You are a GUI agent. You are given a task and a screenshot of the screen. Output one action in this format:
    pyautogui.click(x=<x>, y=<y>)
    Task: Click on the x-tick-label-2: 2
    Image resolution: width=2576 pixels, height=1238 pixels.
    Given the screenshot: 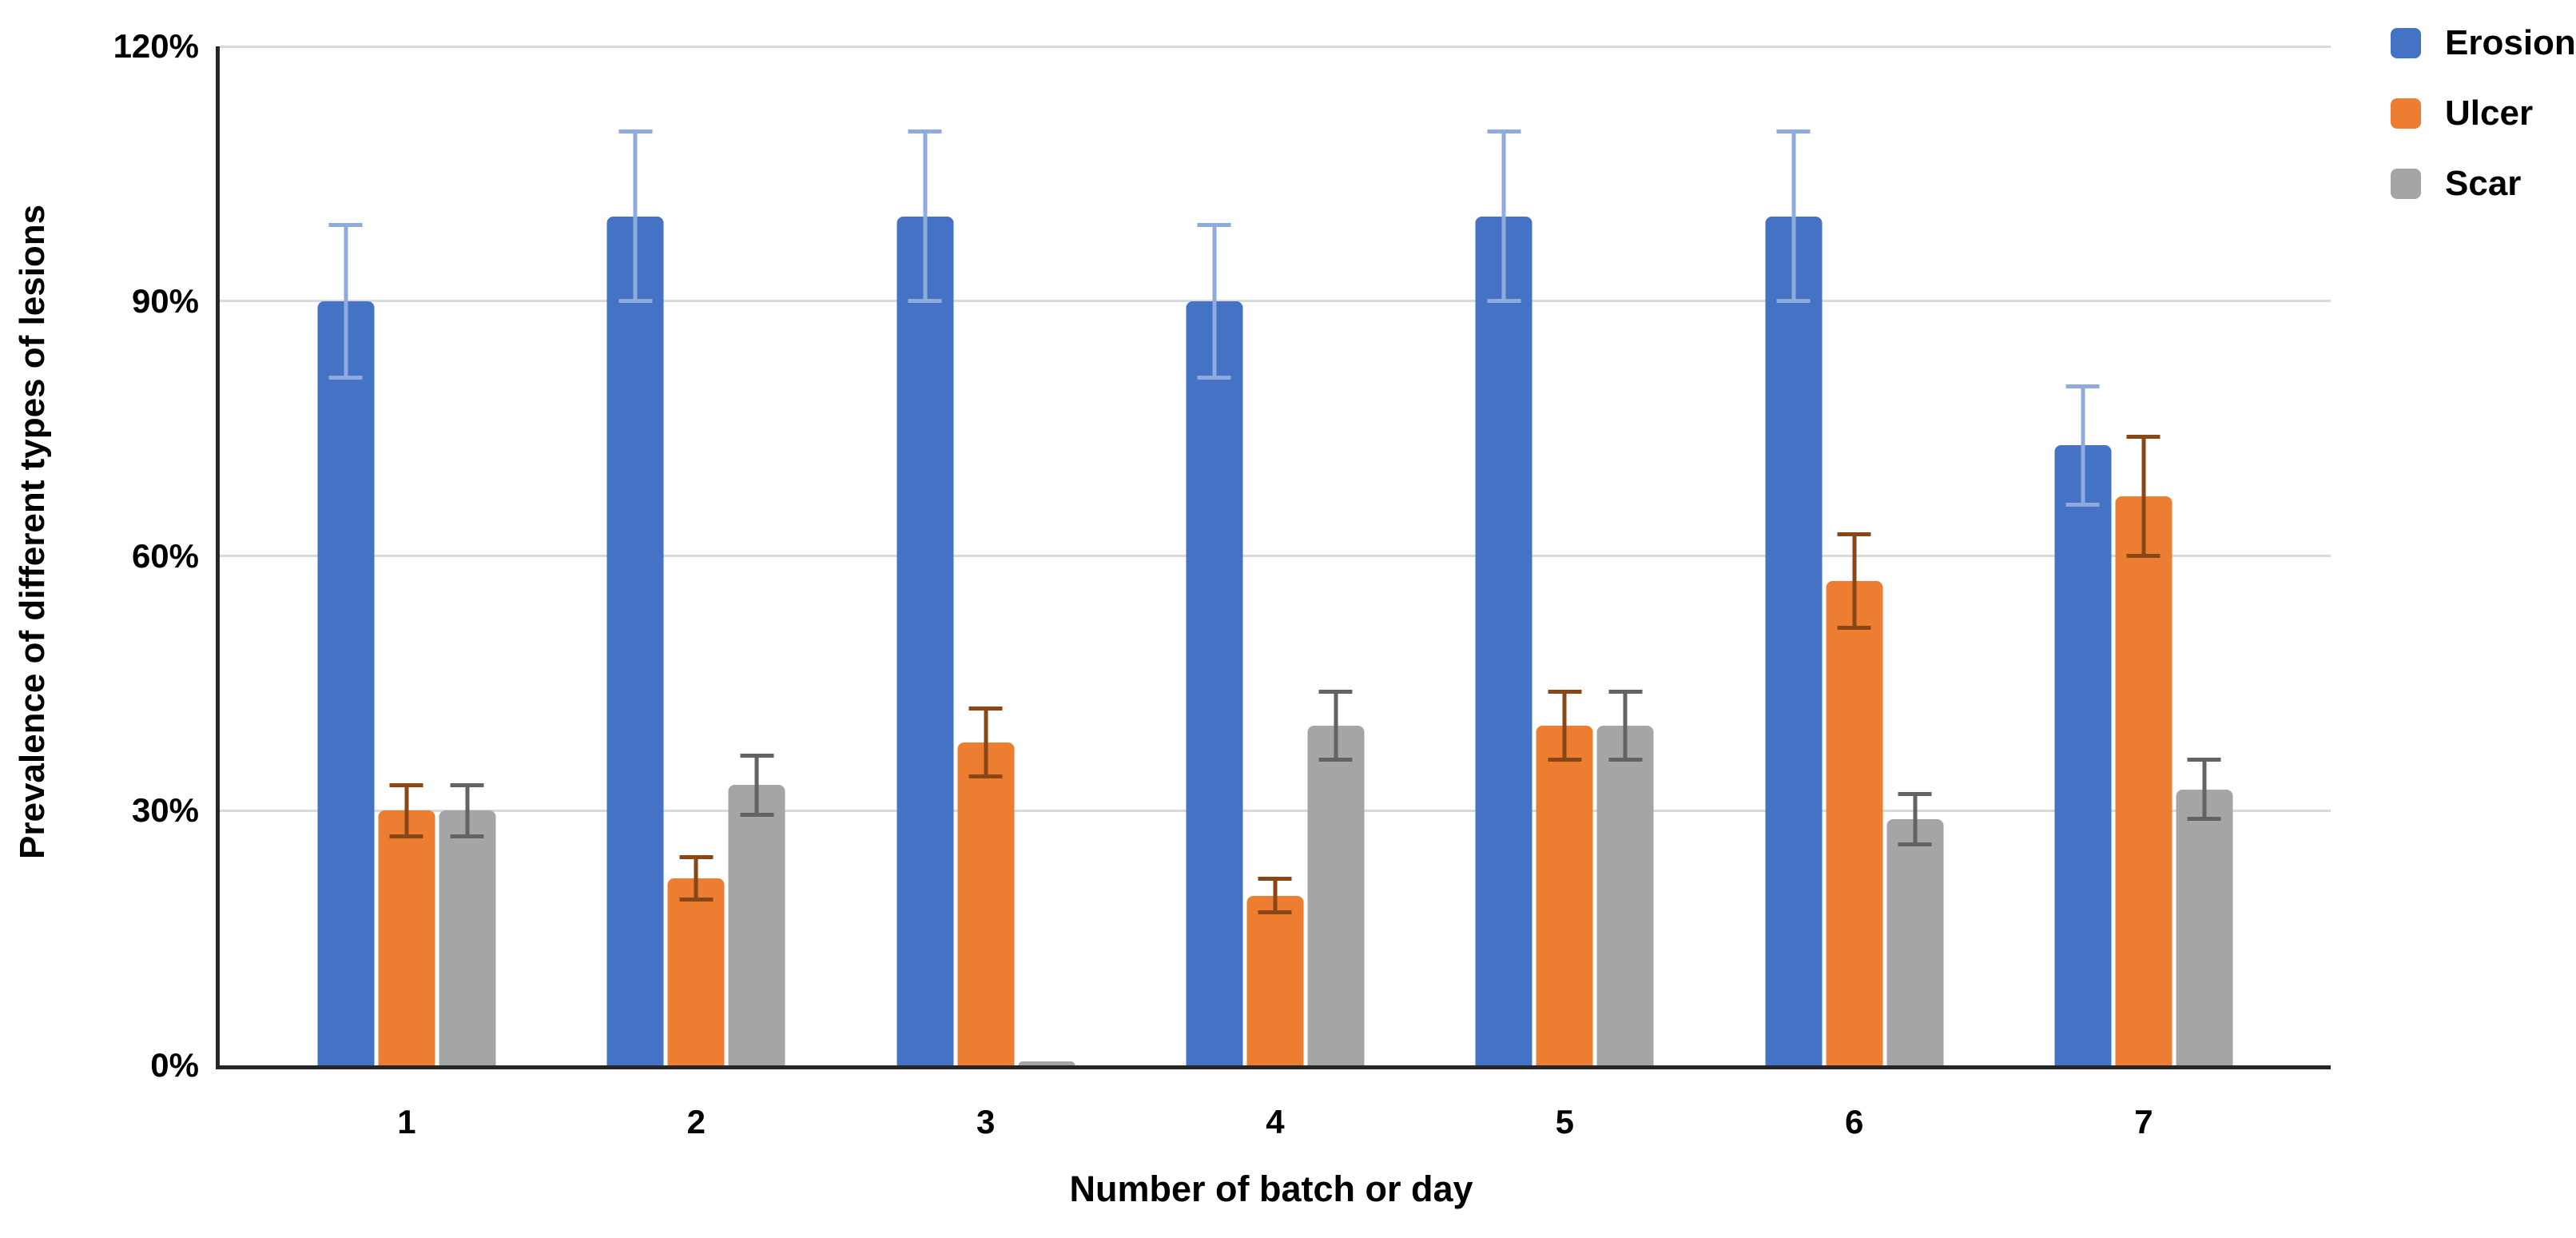 What is the action you would take?
    pyautogui.click(x=696, y=1121)
    